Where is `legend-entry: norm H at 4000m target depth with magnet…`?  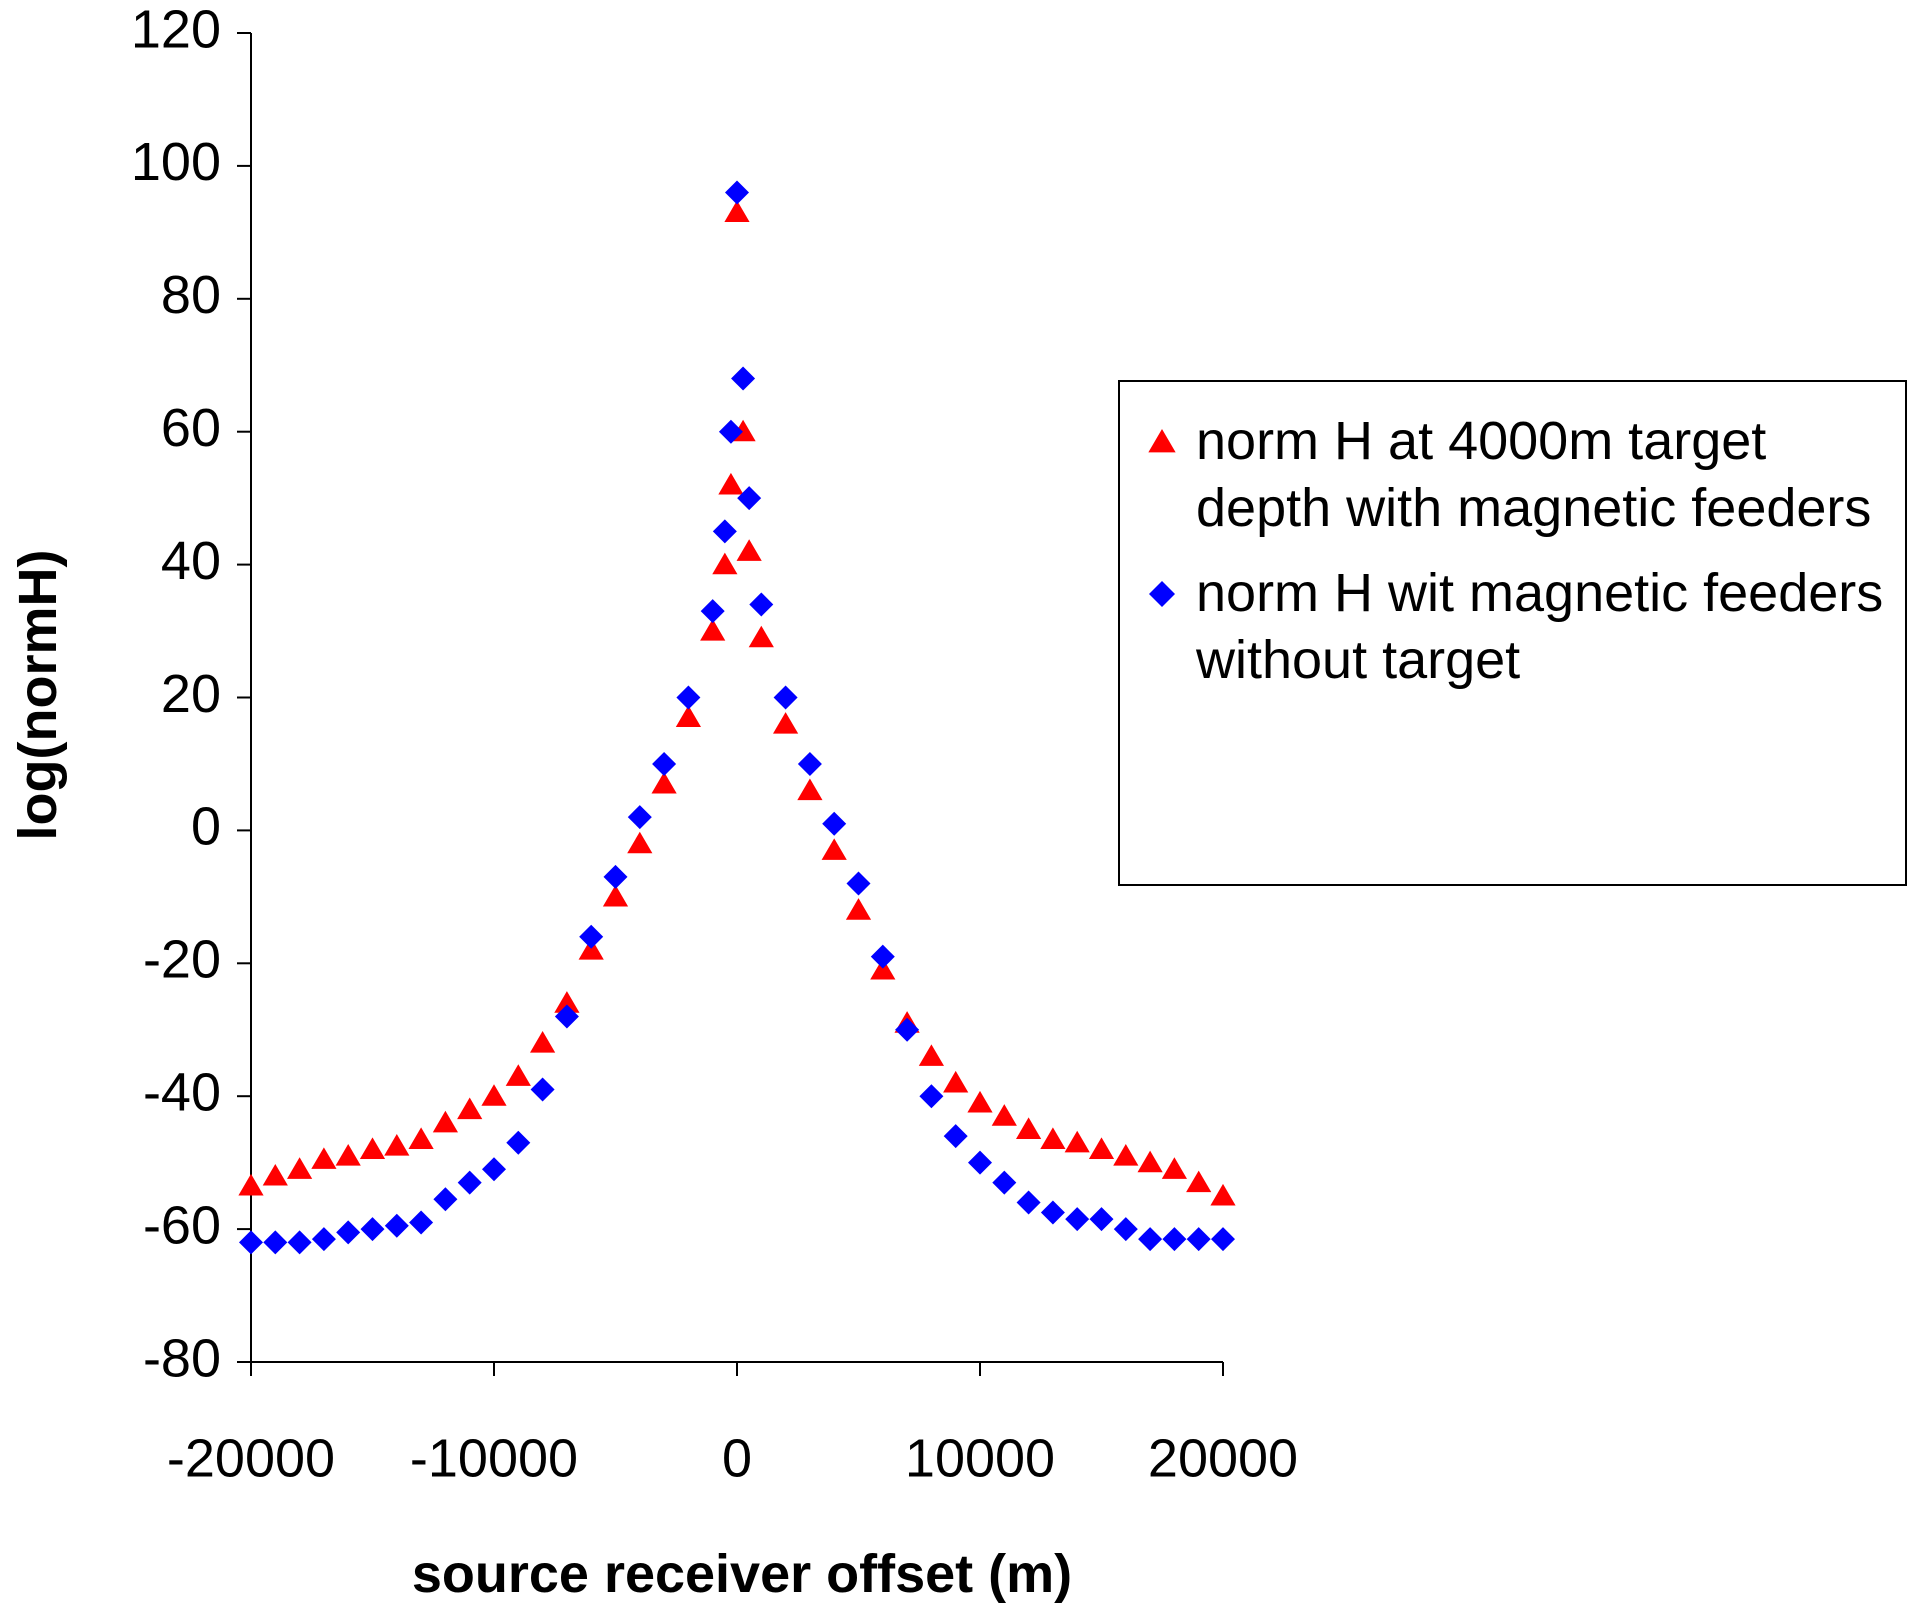
legend-entry: norm H at 4000m target depth with magnet… is located at coordinates (1517, 475).